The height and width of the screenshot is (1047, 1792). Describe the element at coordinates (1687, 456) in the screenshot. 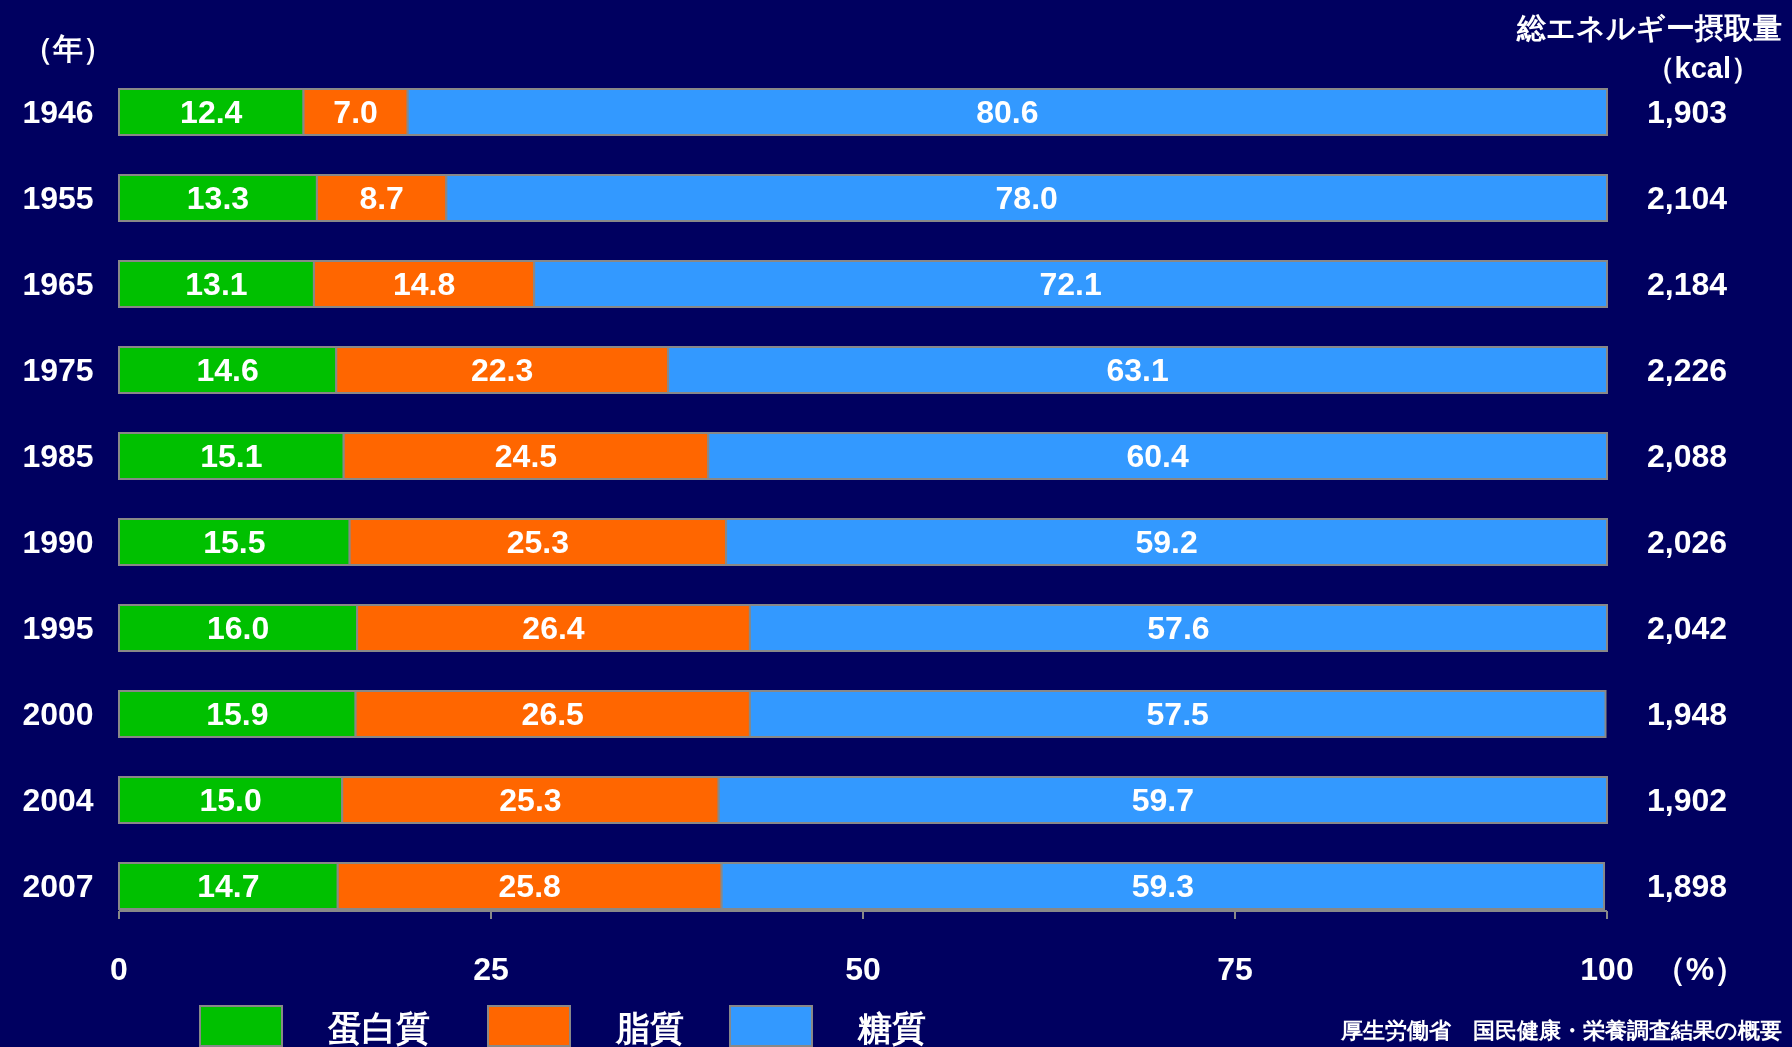

I see `text: 2,088` at that location.